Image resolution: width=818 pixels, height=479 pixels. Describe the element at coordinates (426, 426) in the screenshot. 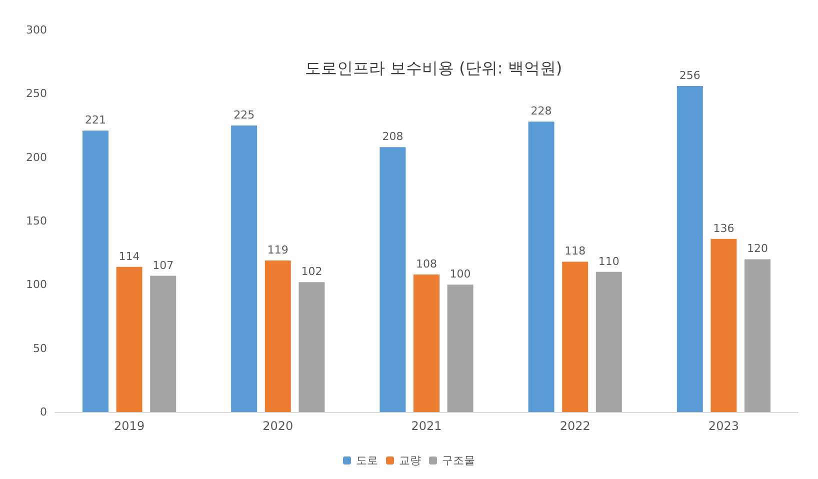

I see `x-tick-label: 2021` at that location.